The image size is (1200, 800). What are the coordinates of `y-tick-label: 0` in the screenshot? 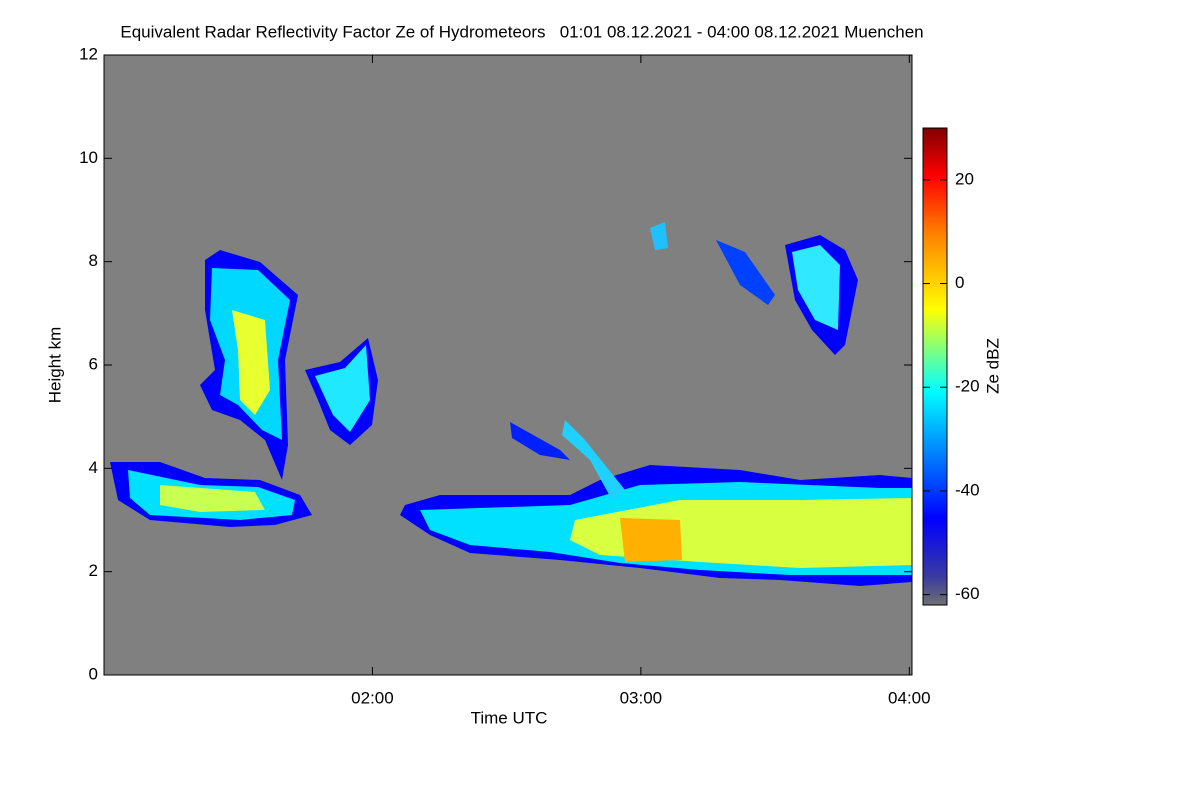 It's located at (93, 673).